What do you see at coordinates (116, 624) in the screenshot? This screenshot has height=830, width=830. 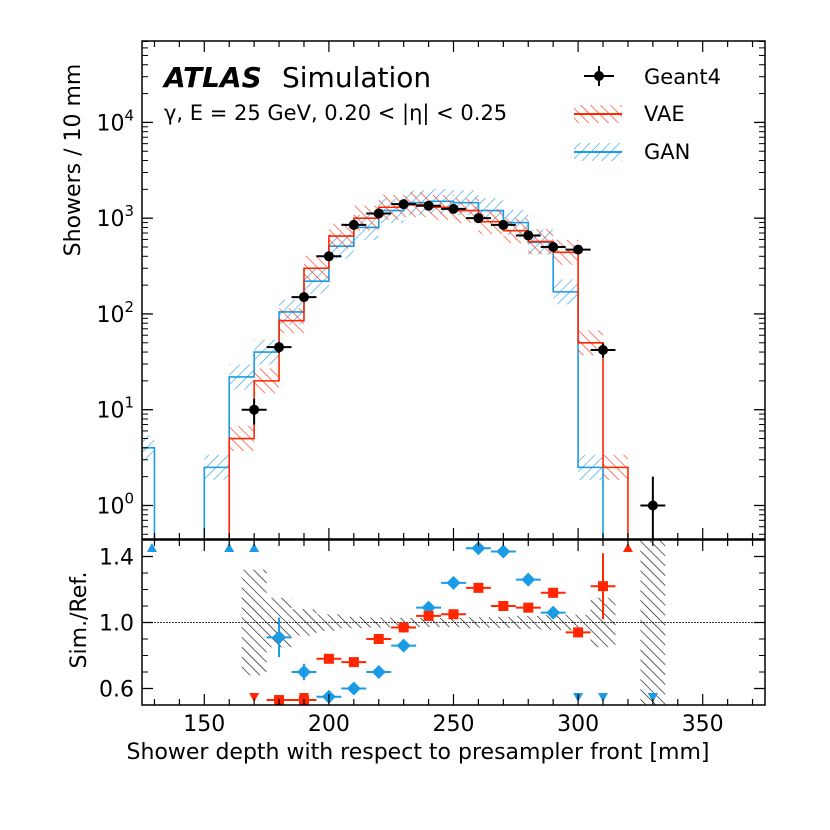 I see `y-tick-label-bottom-1: 1.0` at bounding box center [116, 624].